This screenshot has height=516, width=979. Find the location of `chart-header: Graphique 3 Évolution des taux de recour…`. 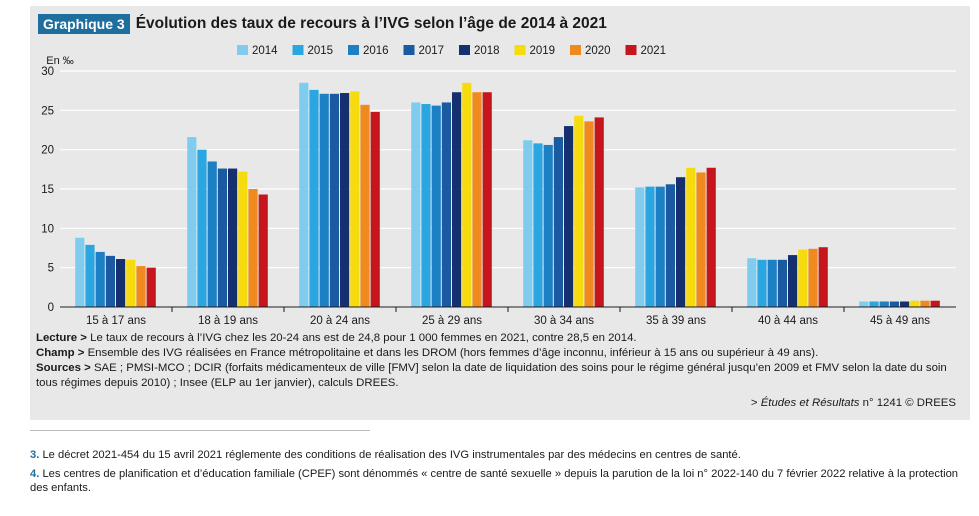

chart-header: Graphique 3 Évolution des taux de recour… is located at coordinates (322, 24).